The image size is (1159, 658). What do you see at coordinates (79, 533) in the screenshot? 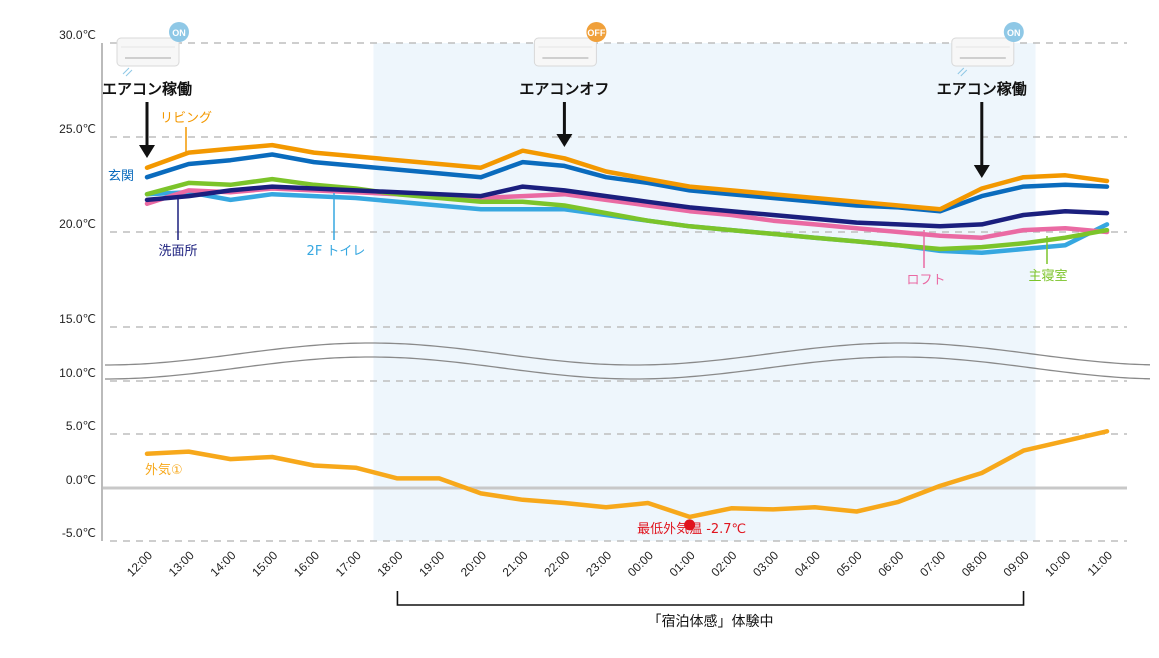
I see `y-tick-label: -5.0℃` at bounding box center [79, 533].